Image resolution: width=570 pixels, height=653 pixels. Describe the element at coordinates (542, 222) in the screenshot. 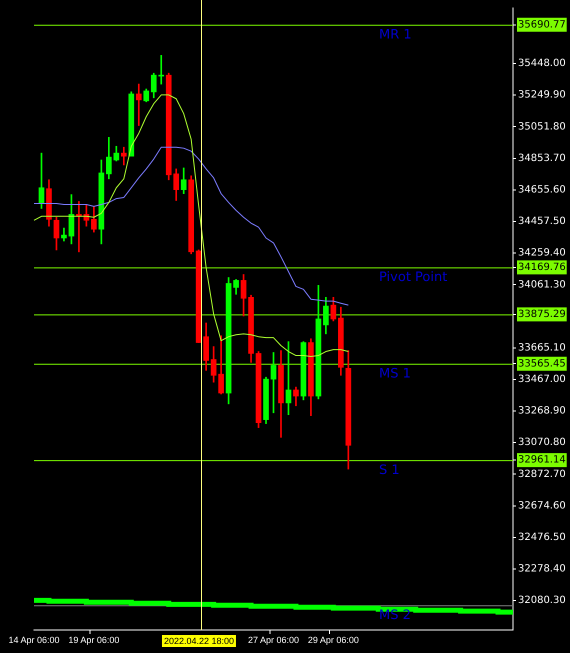

I see `y-tick-label: 34457.50` at that location.